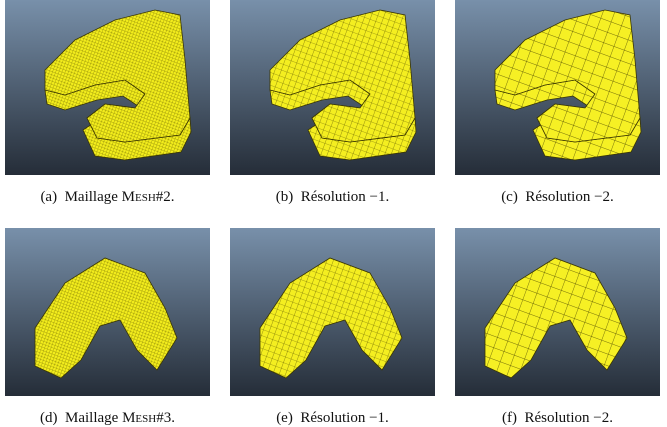 This screenshot has height=427, width=667. I want to click on subfigure: (b) Résolution −1., so click(332, 103).